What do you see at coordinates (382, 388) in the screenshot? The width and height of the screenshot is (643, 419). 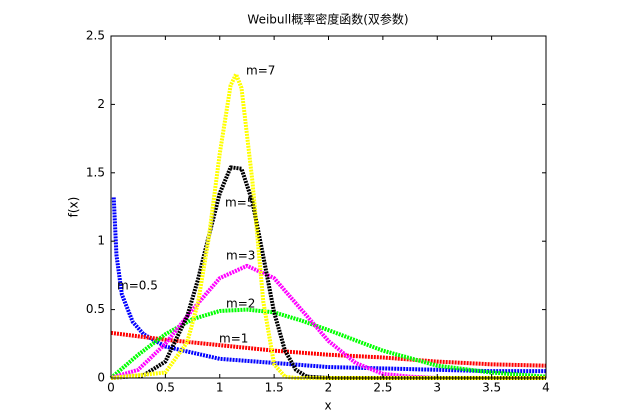 I see `x-tick-label: 2.5` at bounding box center [382, 388].